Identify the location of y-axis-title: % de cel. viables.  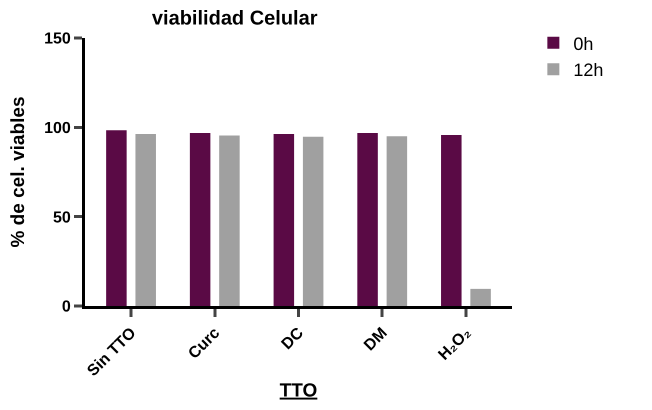
(18, 172).